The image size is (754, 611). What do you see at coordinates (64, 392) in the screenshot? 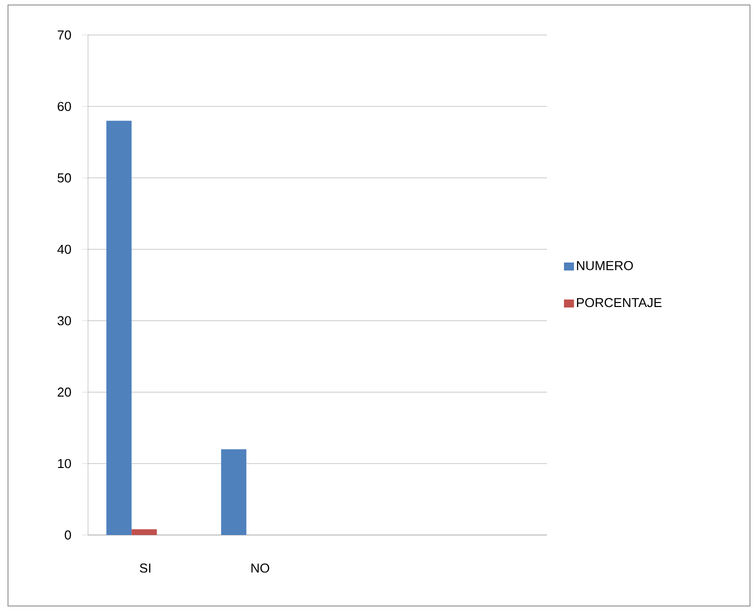
I see `y-tick-label: 20` at bounding box center [64, 392].